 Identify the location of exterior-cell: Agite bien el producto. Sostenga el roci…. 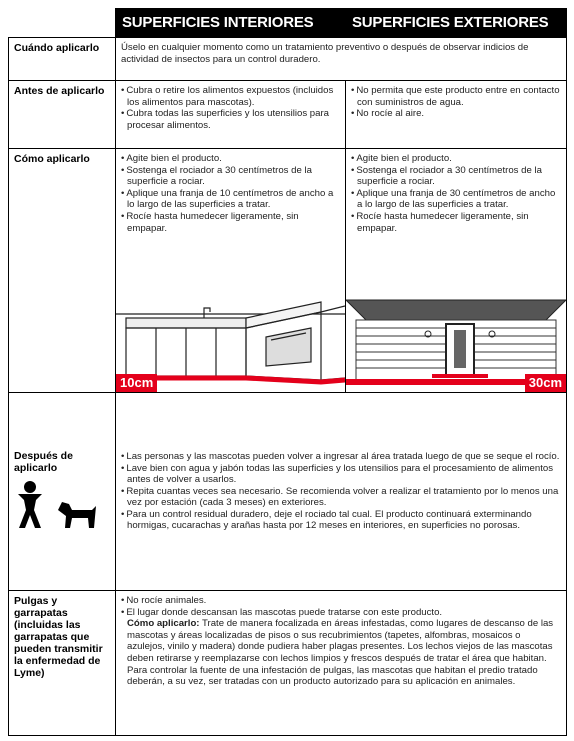
(456, 270).